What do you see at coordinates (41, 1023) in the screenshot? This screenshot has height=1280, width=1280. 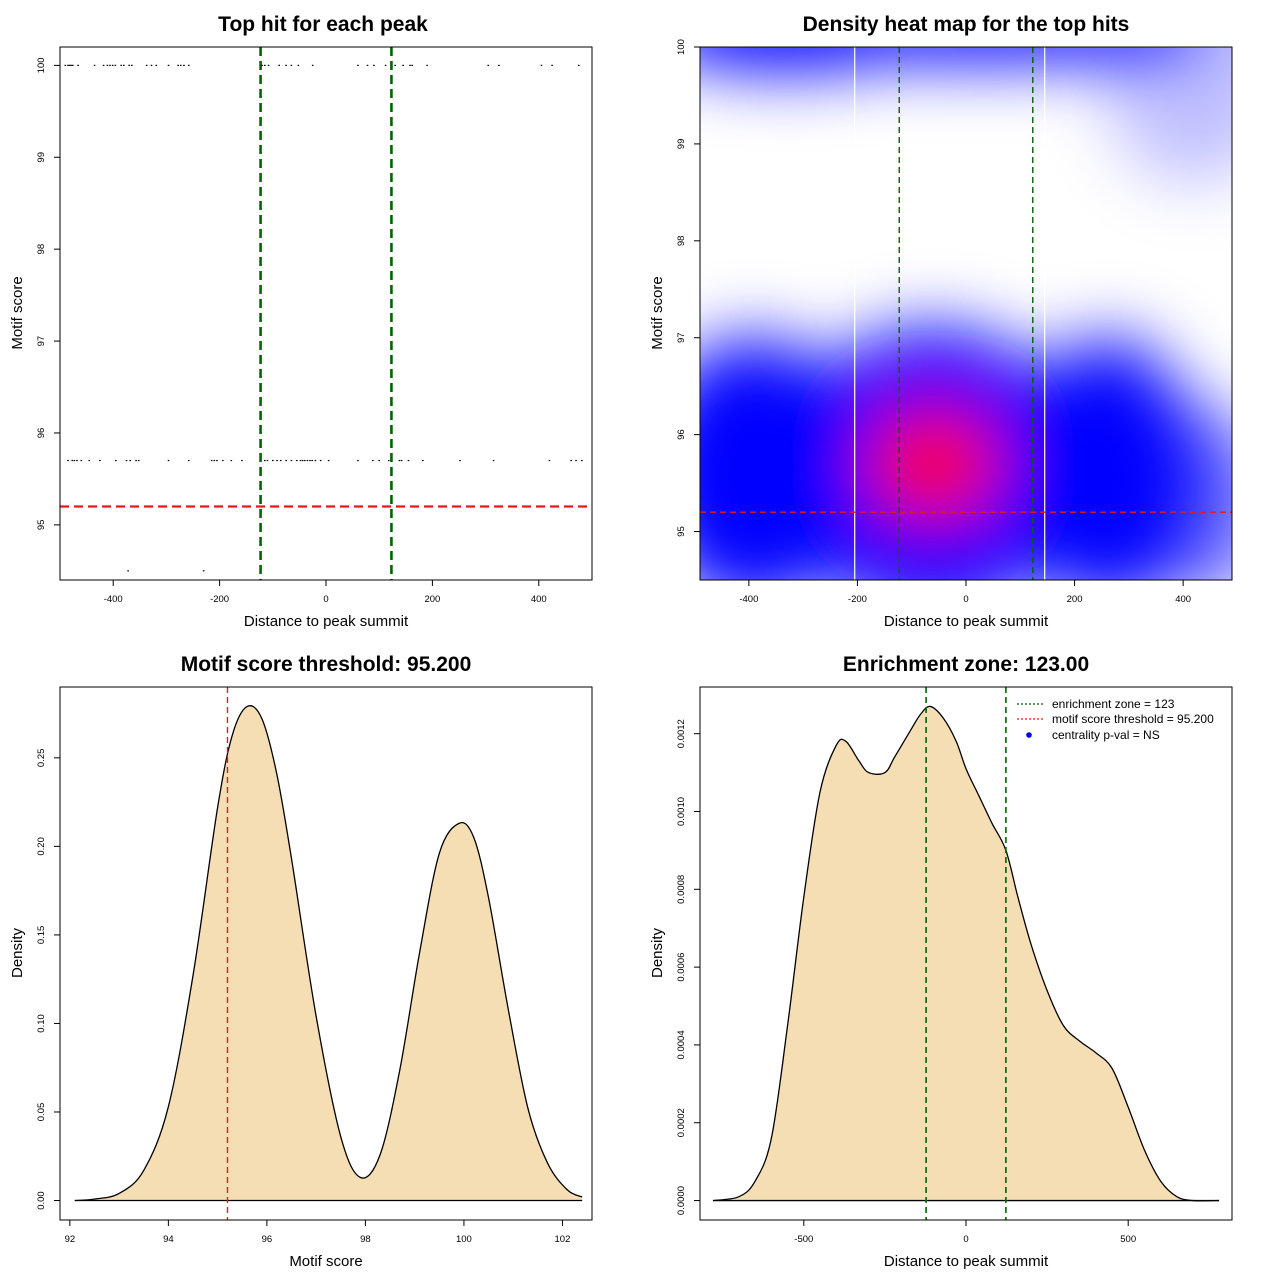 I see `y-tick-label: 0.10` at bounding box center [41, 1023].